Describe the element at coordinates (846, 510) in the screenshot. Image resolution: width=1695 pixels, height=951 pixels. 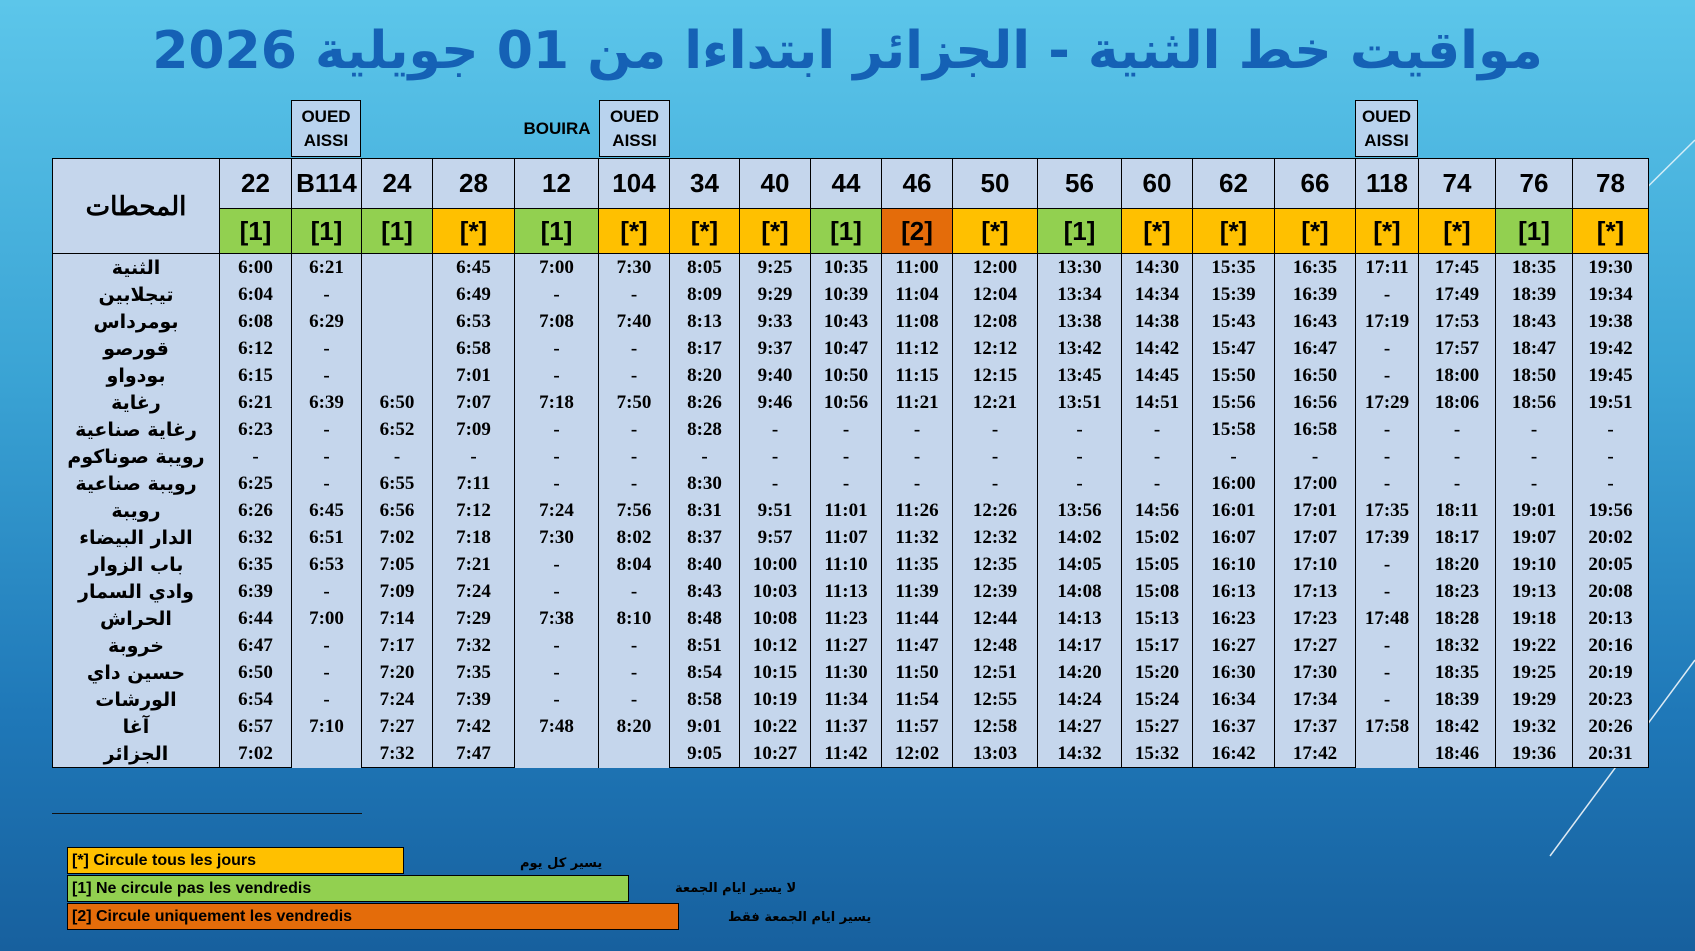
I see `time-cell: 11:01` at that location.